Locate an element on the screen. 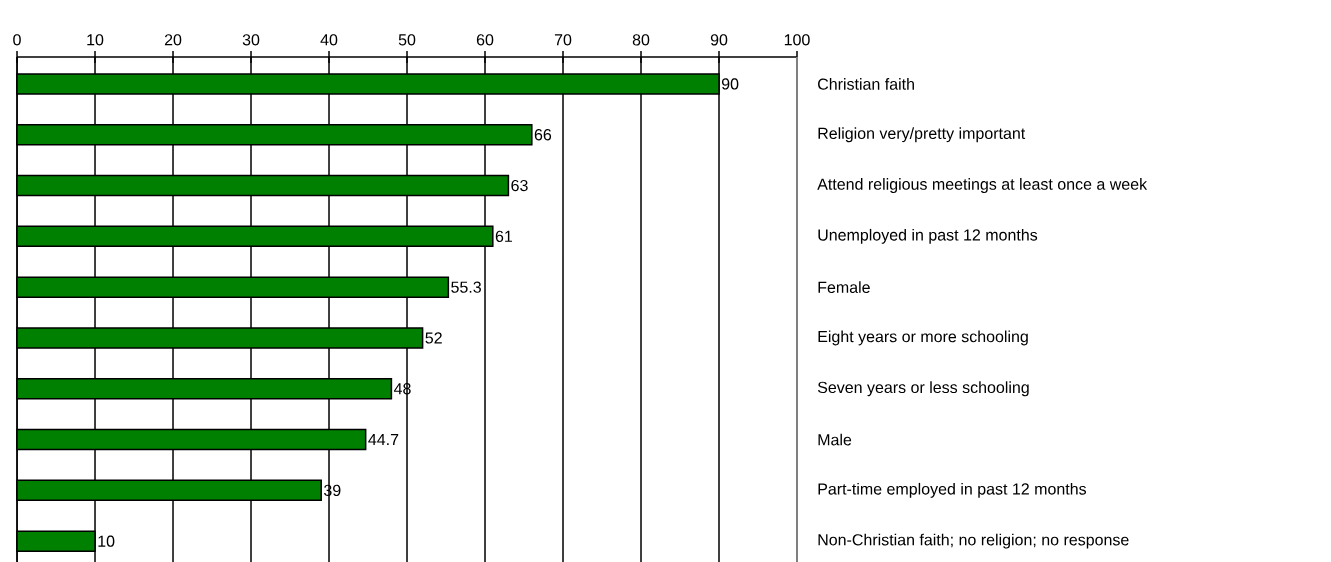 The width and height of the screenshot is (1331, 562). y-tick-label: Female is located at coordinates (844, 287).